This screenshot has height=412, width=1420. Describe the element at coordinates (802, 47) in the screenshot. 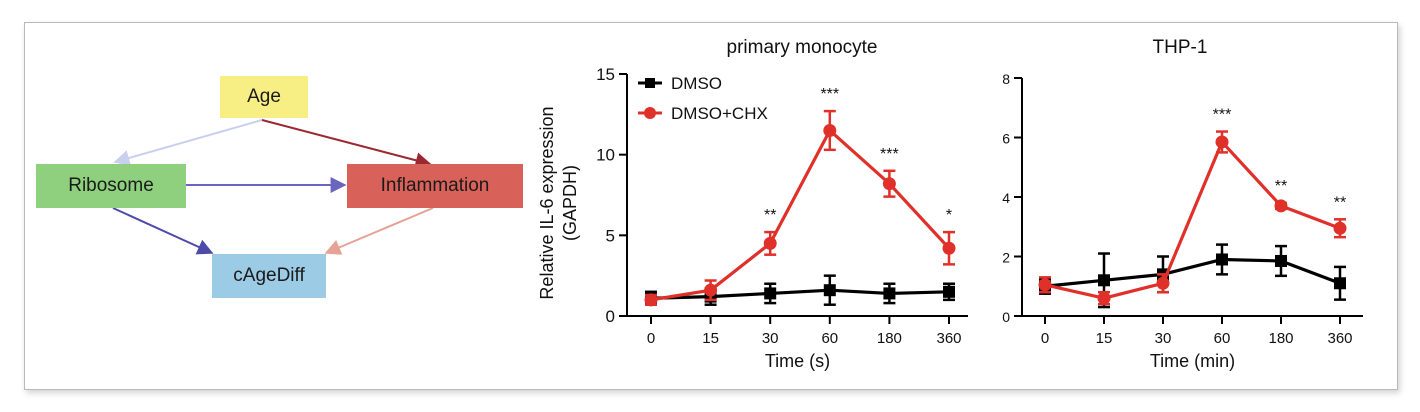

I see `chart-title: primary monocyte` at that location.